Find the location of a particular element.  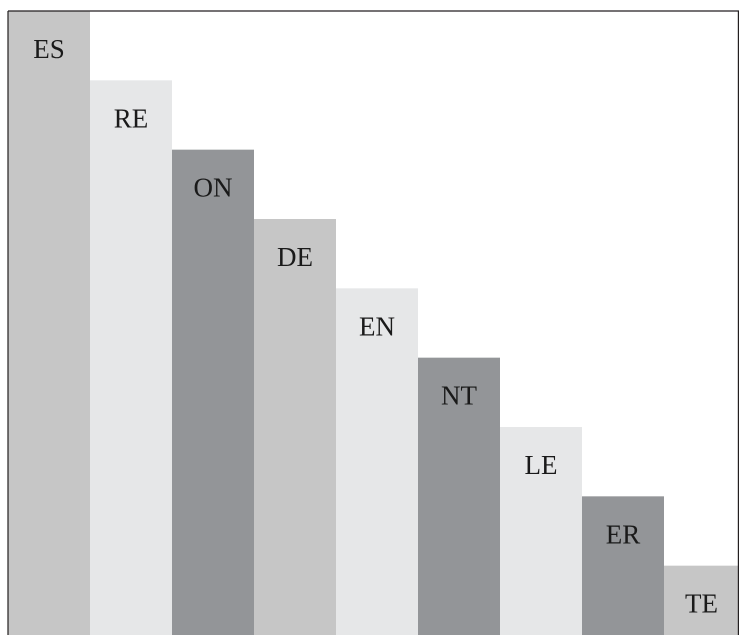

bar-label-en: EN is located at coordinates (377, 326).